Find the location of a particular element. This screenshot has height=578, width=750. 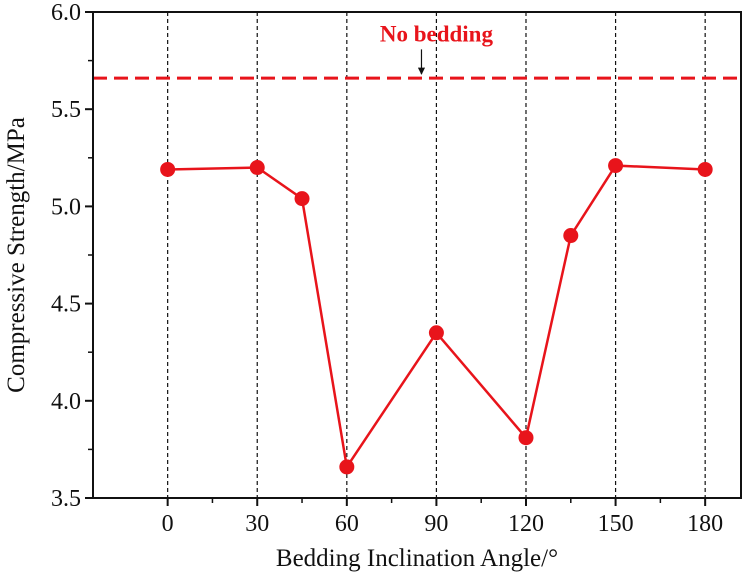

x-tick-label-60: 60 is located at coordinates (347, 524).